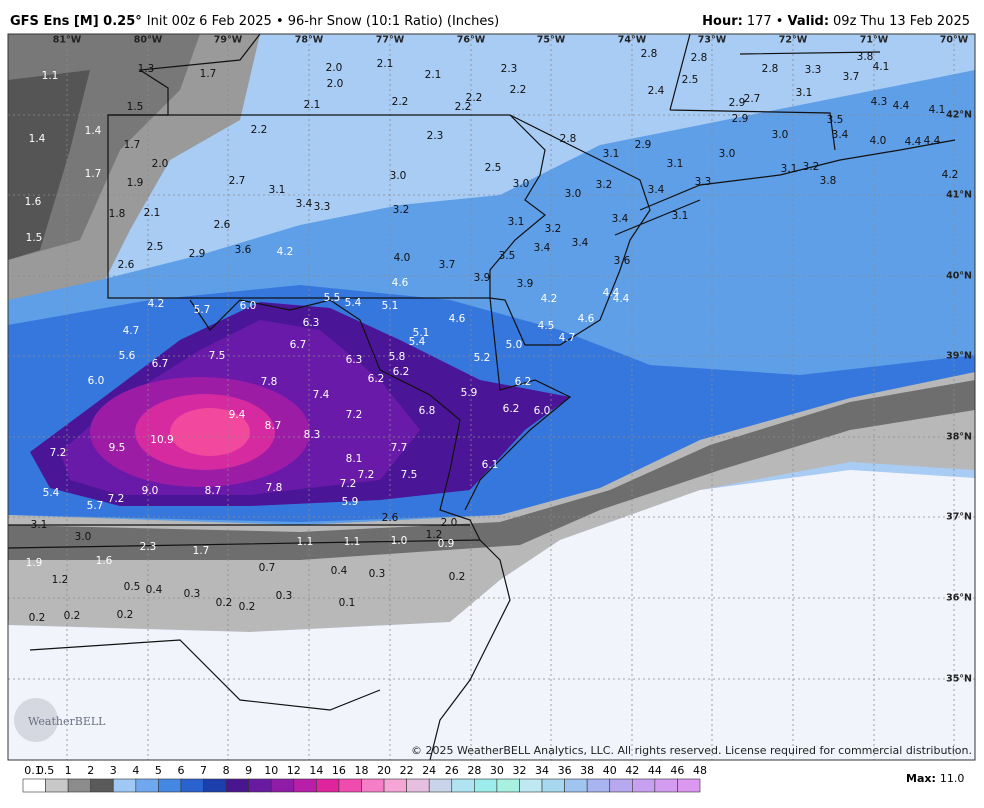 Image resolution: width=984 pixels, height=808 pixels. Describe the element at coordinates (312, 435) in the screenshot. I see `snow-amount-label: 8.3` at that location.